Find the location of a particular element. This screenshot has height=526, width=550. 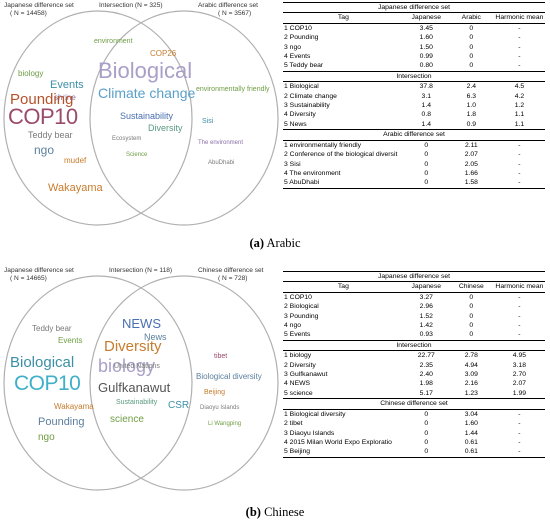

cloud-word: Events is located at coordinates (67, 85).